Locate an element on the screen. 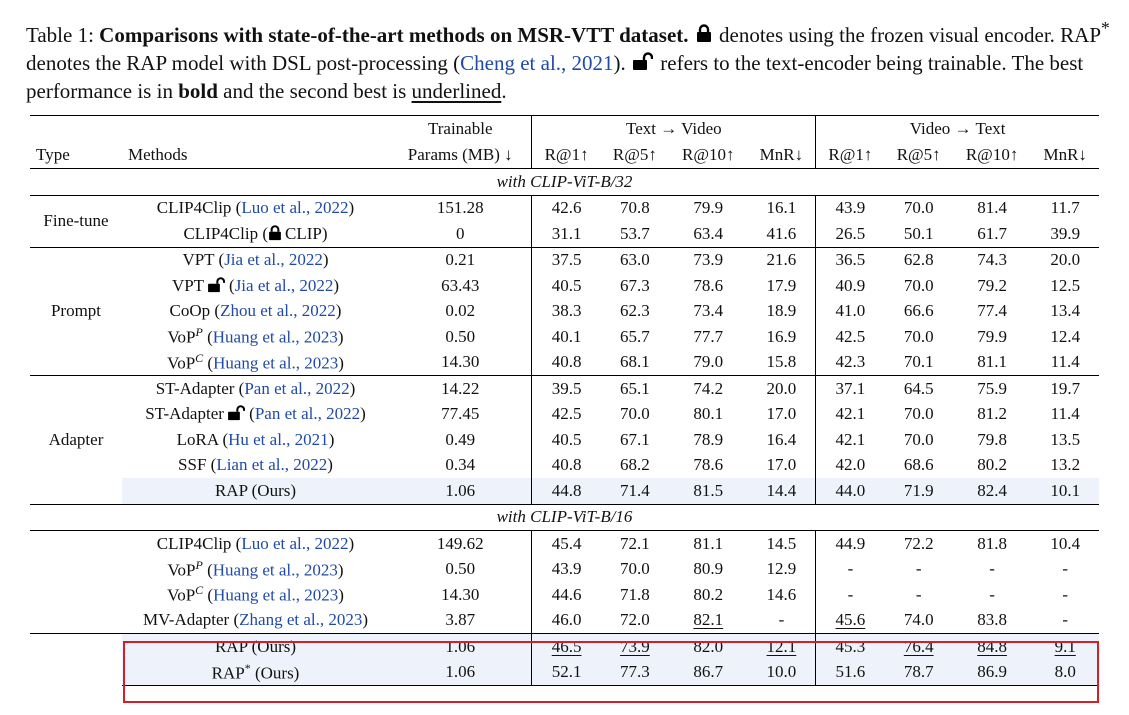 The width and height of the screenshot is (1129, 715). metric-cell: 70.0 is located at coordinates (918, 336).